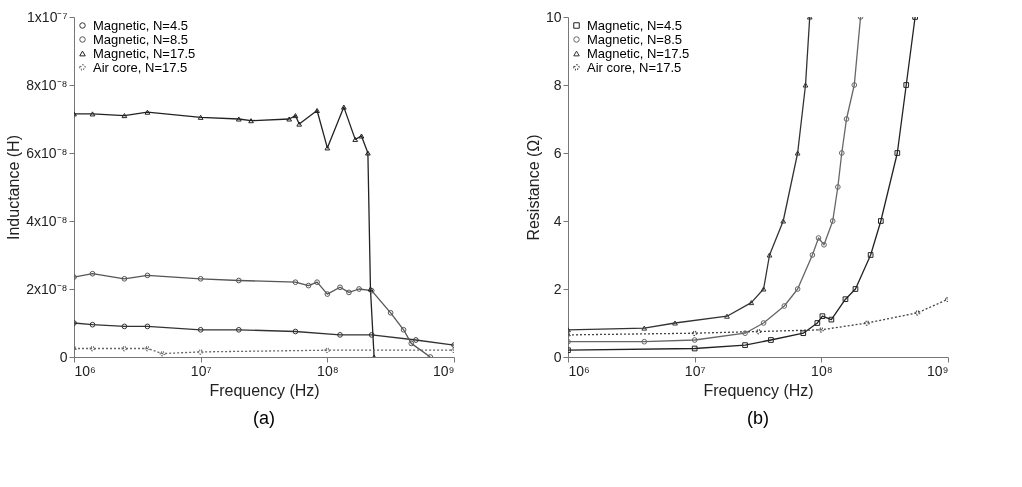 The height and width of the screenshot is (487, 1022). I want to click on text: (b), so click(758, 418).